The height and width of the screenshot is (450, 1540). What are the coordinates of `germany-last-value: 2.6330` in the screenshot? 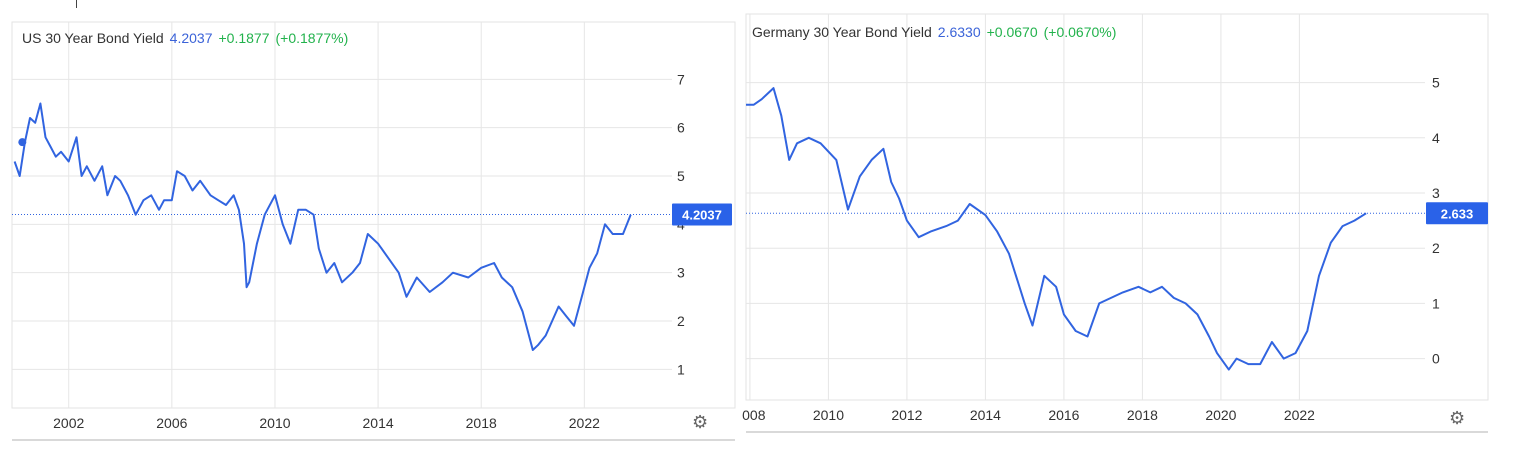 It's located at (959, 32).